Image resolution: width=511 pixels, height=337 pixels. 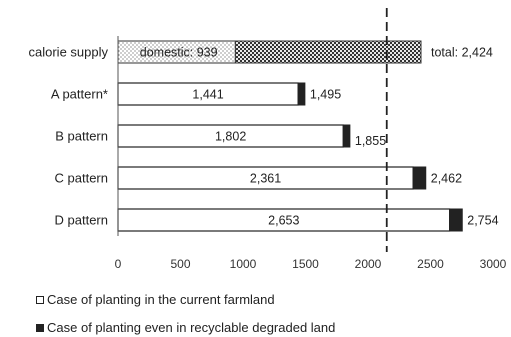 I want to click on data-label-total-supply: total: 2,424, so click(x=462, y=53).